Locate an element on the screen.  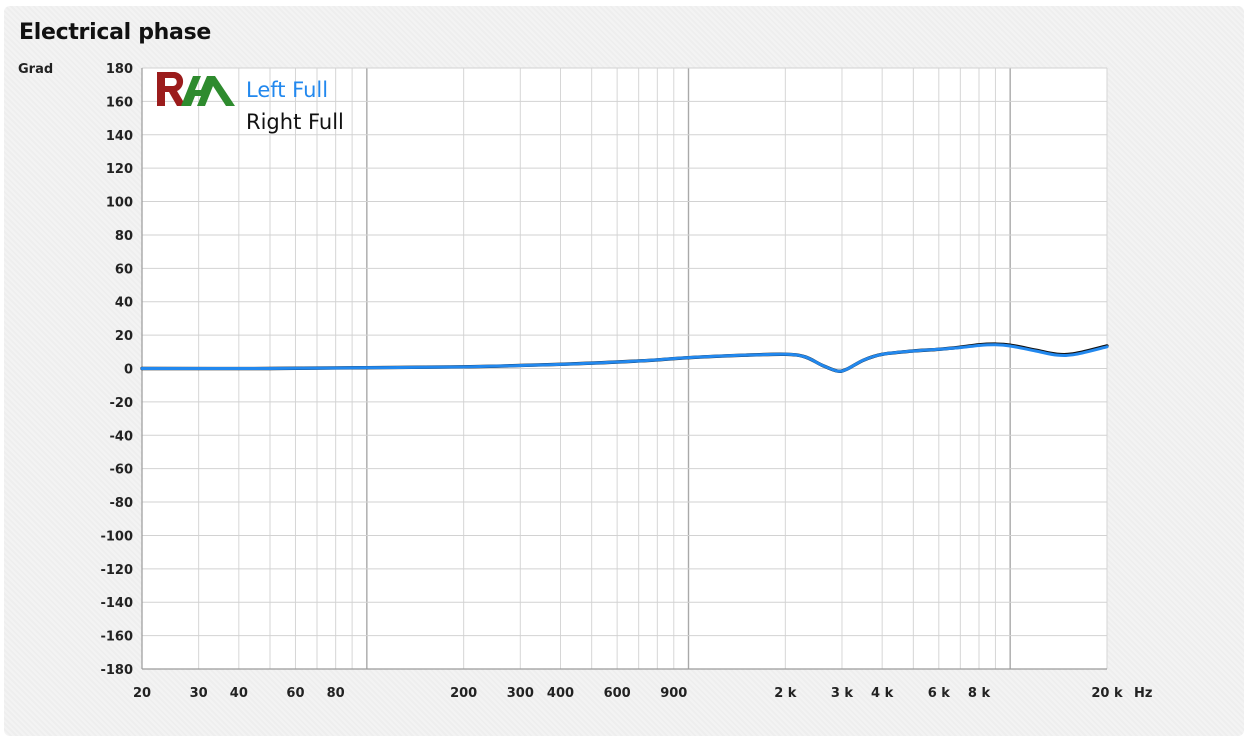
y-tick-label: -100 is located at coordinates (116, 536).